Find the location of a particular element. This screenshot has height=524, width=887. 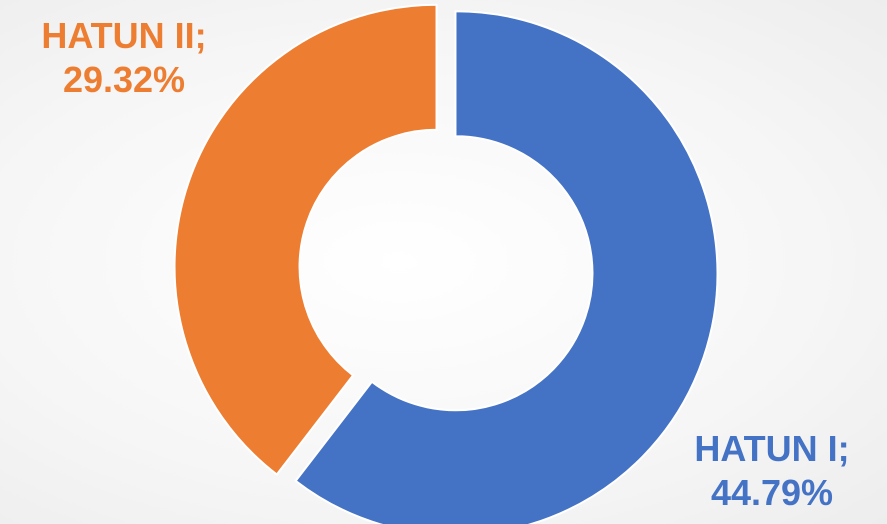

data-label-hatun-ii-name: HATUN II; is located at coordinates (124, 35).